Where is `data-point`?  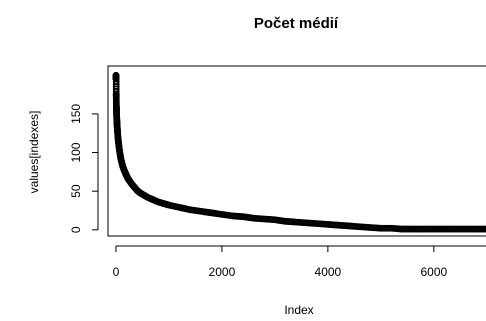
data-point is located at coordinates (484, 229).